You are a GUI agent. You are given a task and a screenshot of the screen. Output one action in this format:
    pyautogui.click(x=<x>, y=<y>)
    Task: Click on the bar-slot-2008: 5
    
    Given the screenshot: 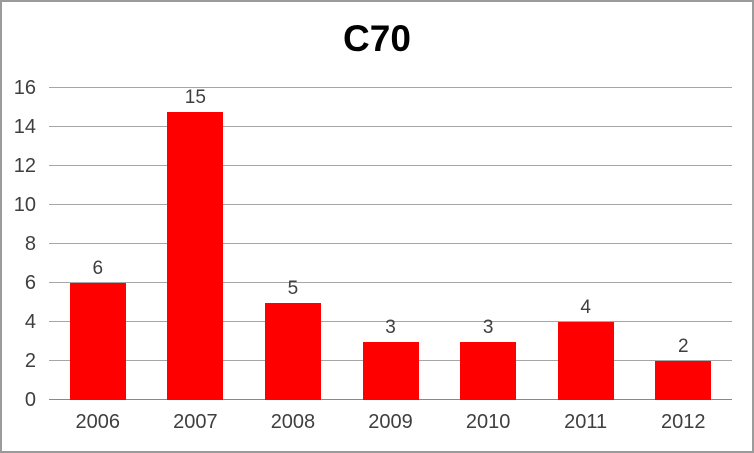 What is the action you would take?
    pyautogui.click(x=293, y=244)
    